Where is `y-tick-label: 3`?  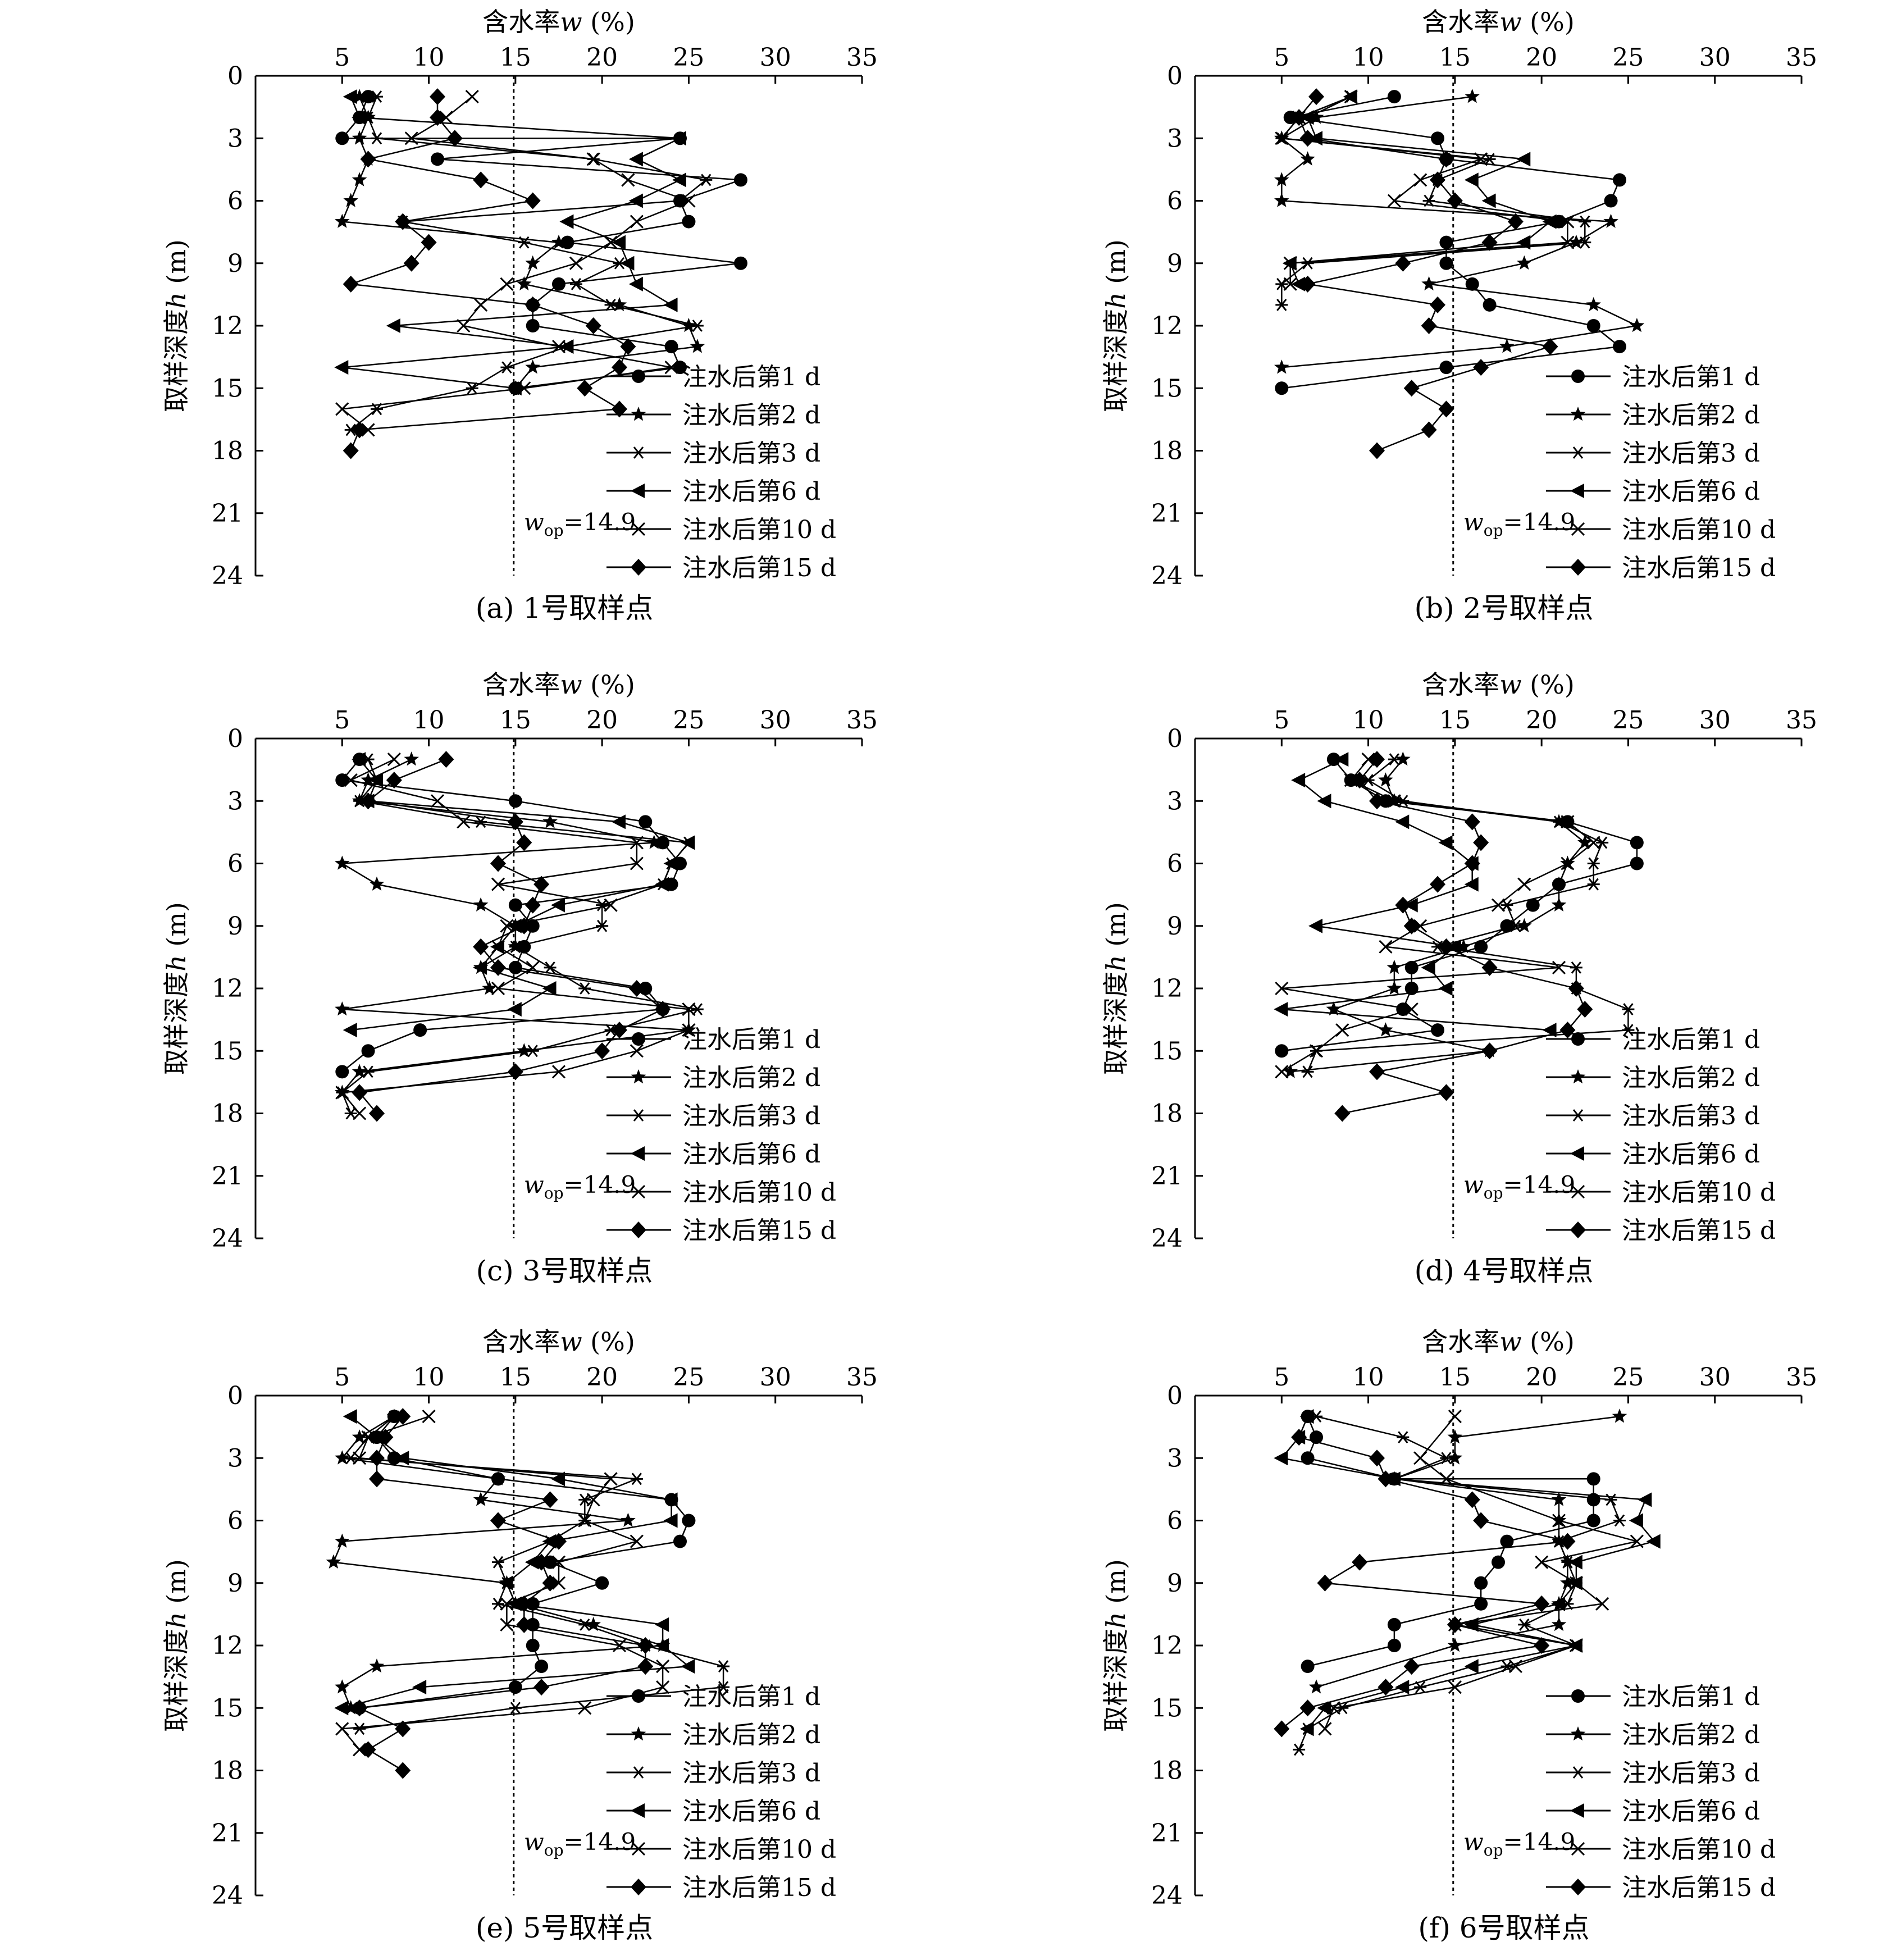 y-tick-label: 3 is located at coordinates (1175, 138).